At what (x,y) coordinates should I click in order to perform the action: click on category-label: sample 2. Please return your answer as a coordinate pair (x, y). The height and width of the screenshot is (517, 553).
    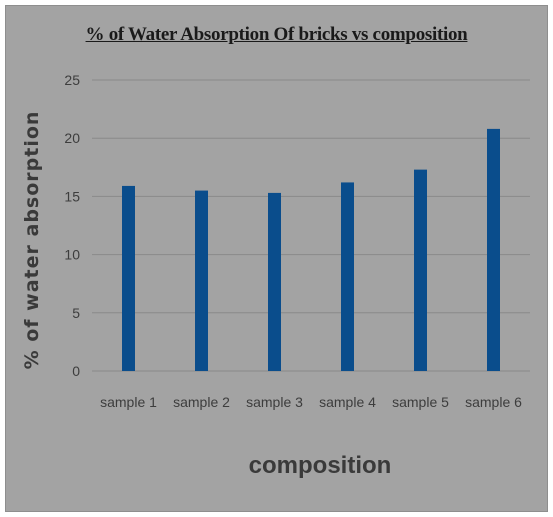
    Looking at the image, I should click on (201, 402).